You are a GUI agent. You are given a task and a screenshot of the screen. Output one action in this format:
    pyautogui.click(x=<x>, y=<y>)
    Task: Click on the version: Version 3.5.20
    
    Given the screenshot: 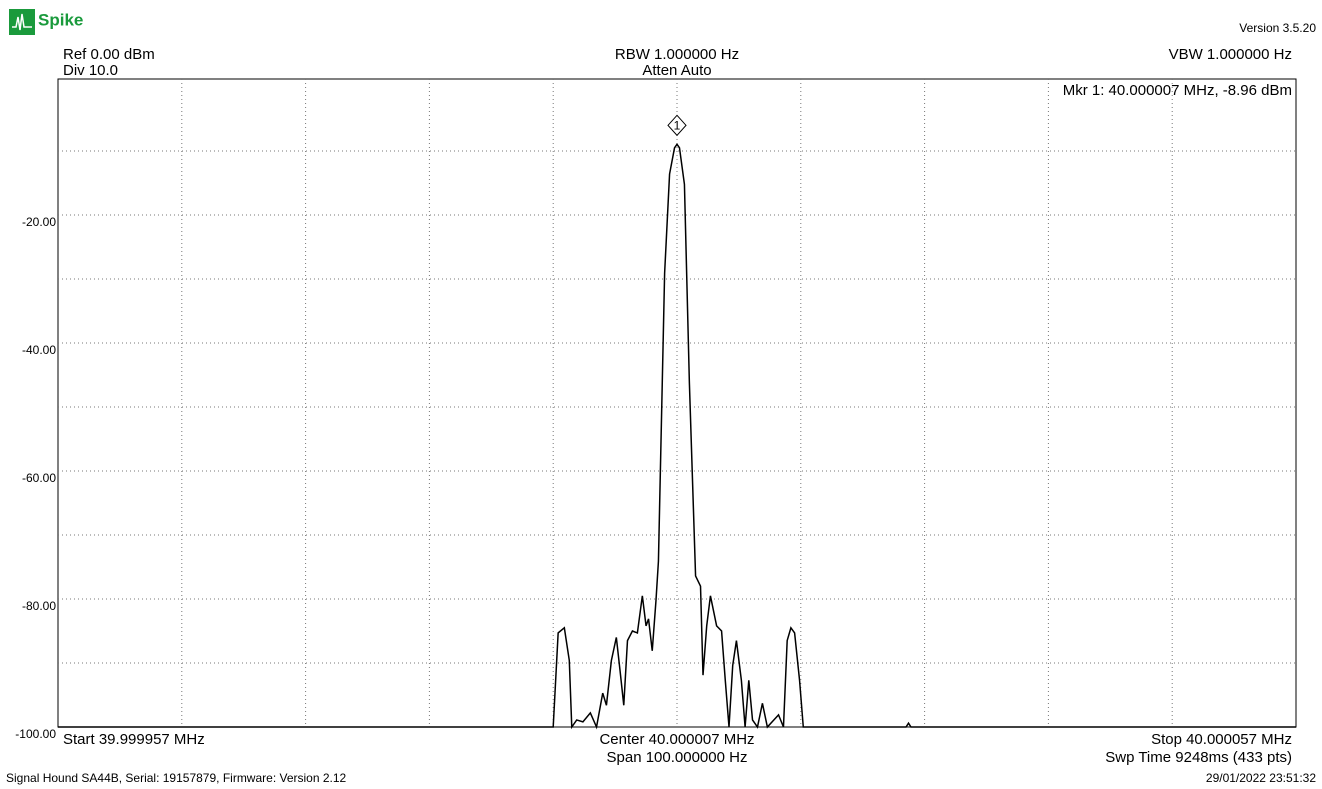 What is the action you would take?
    pyautogui.click(x=1277, y=28)
    